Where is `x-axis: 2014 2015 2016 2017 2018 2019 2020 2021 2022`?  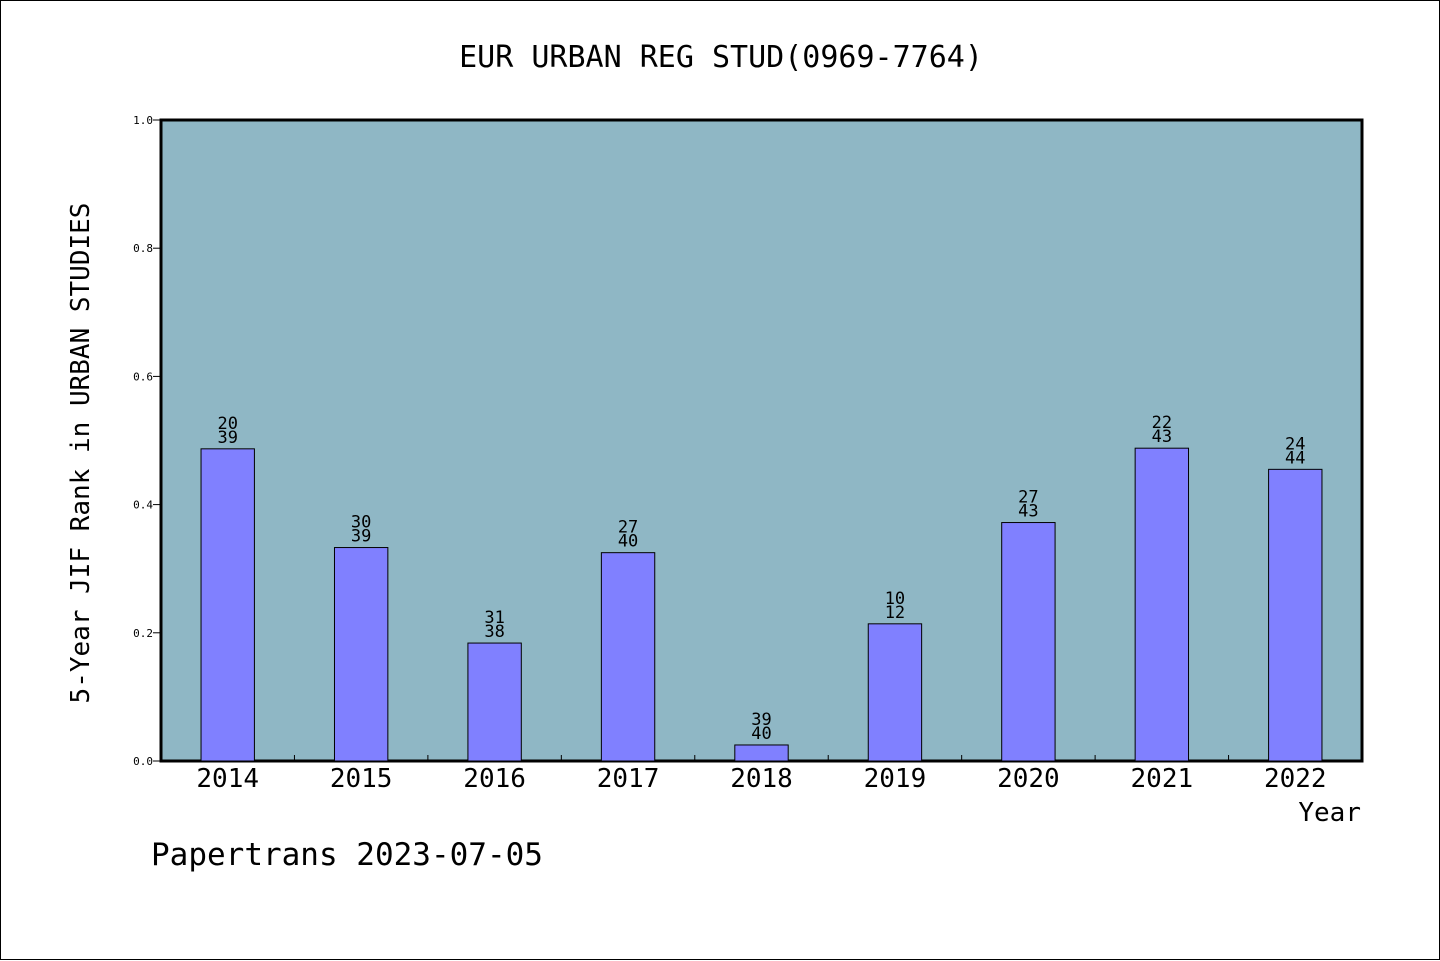 x-axis: 2014 2015 2016 2017 2018 2019 2020 2021 2022 is located at coordinates (761, 774).